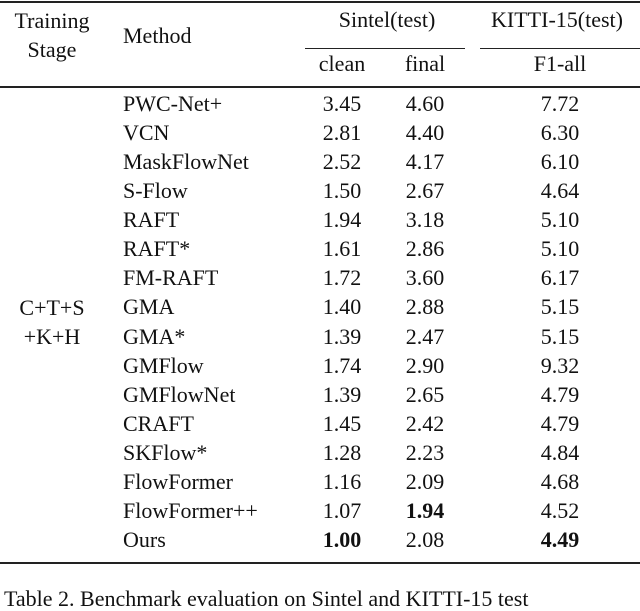  Describe the element at coordinates (52, 336) in the screenshot. I see `stage-cell: +K+H` at that location.